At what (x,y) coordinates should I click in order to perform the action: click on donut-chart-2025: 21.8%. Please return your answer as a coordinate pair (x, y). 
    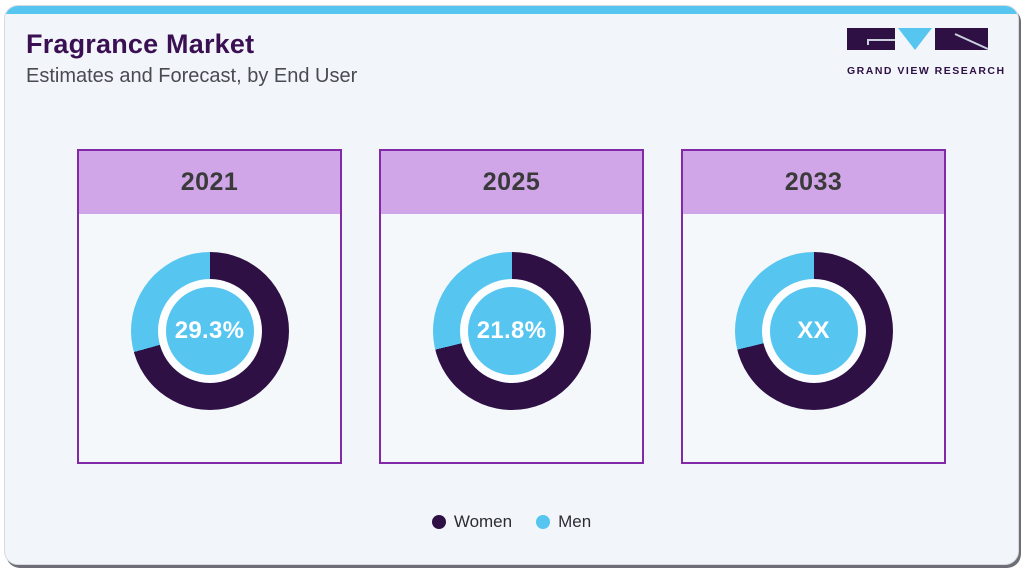
    Looking at the image, I should click on (511, 331).